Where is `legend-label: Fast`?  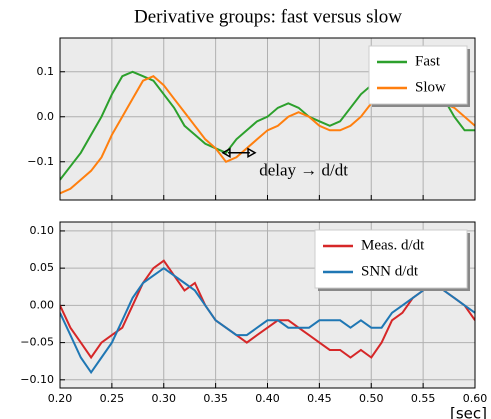
legend-label: Fast is located at coordinates (428, 61).